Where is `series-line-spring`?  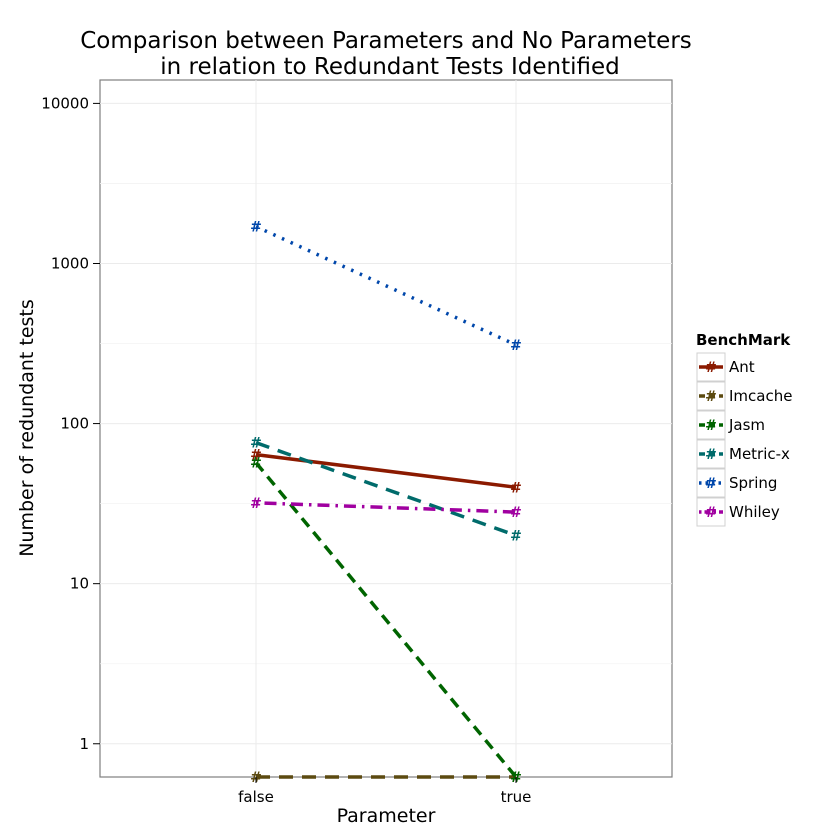 series-line-spring is located at coordinates (386, 286).